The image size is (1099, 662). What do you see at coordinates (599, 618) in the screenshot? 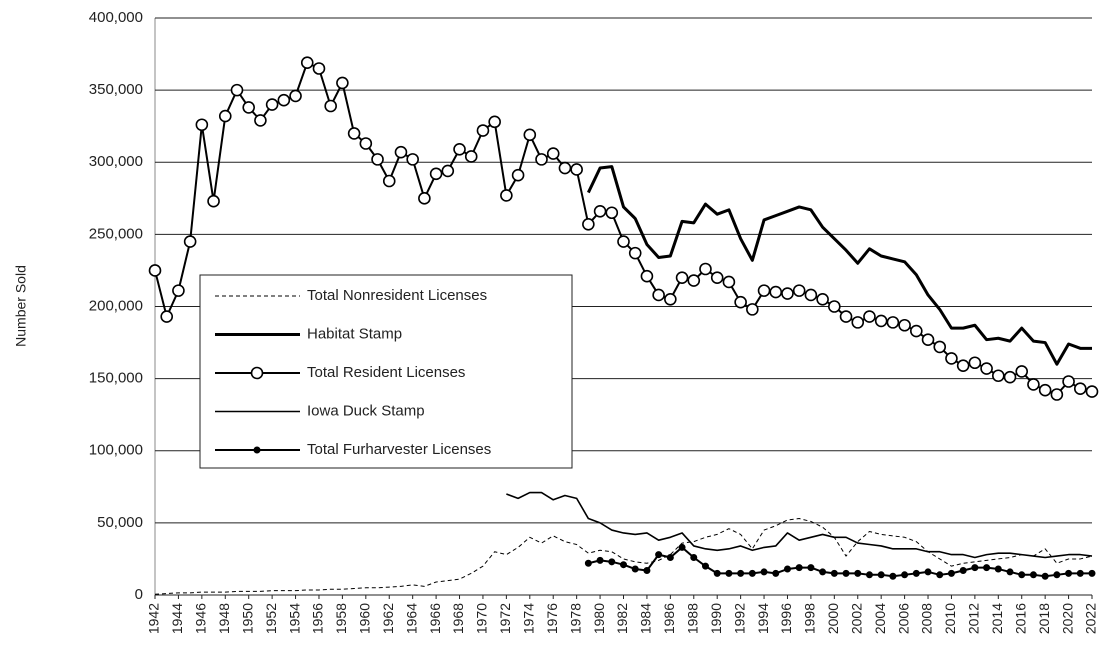
I see `x-tick-label: 1980` at bounding box center [599, 618].